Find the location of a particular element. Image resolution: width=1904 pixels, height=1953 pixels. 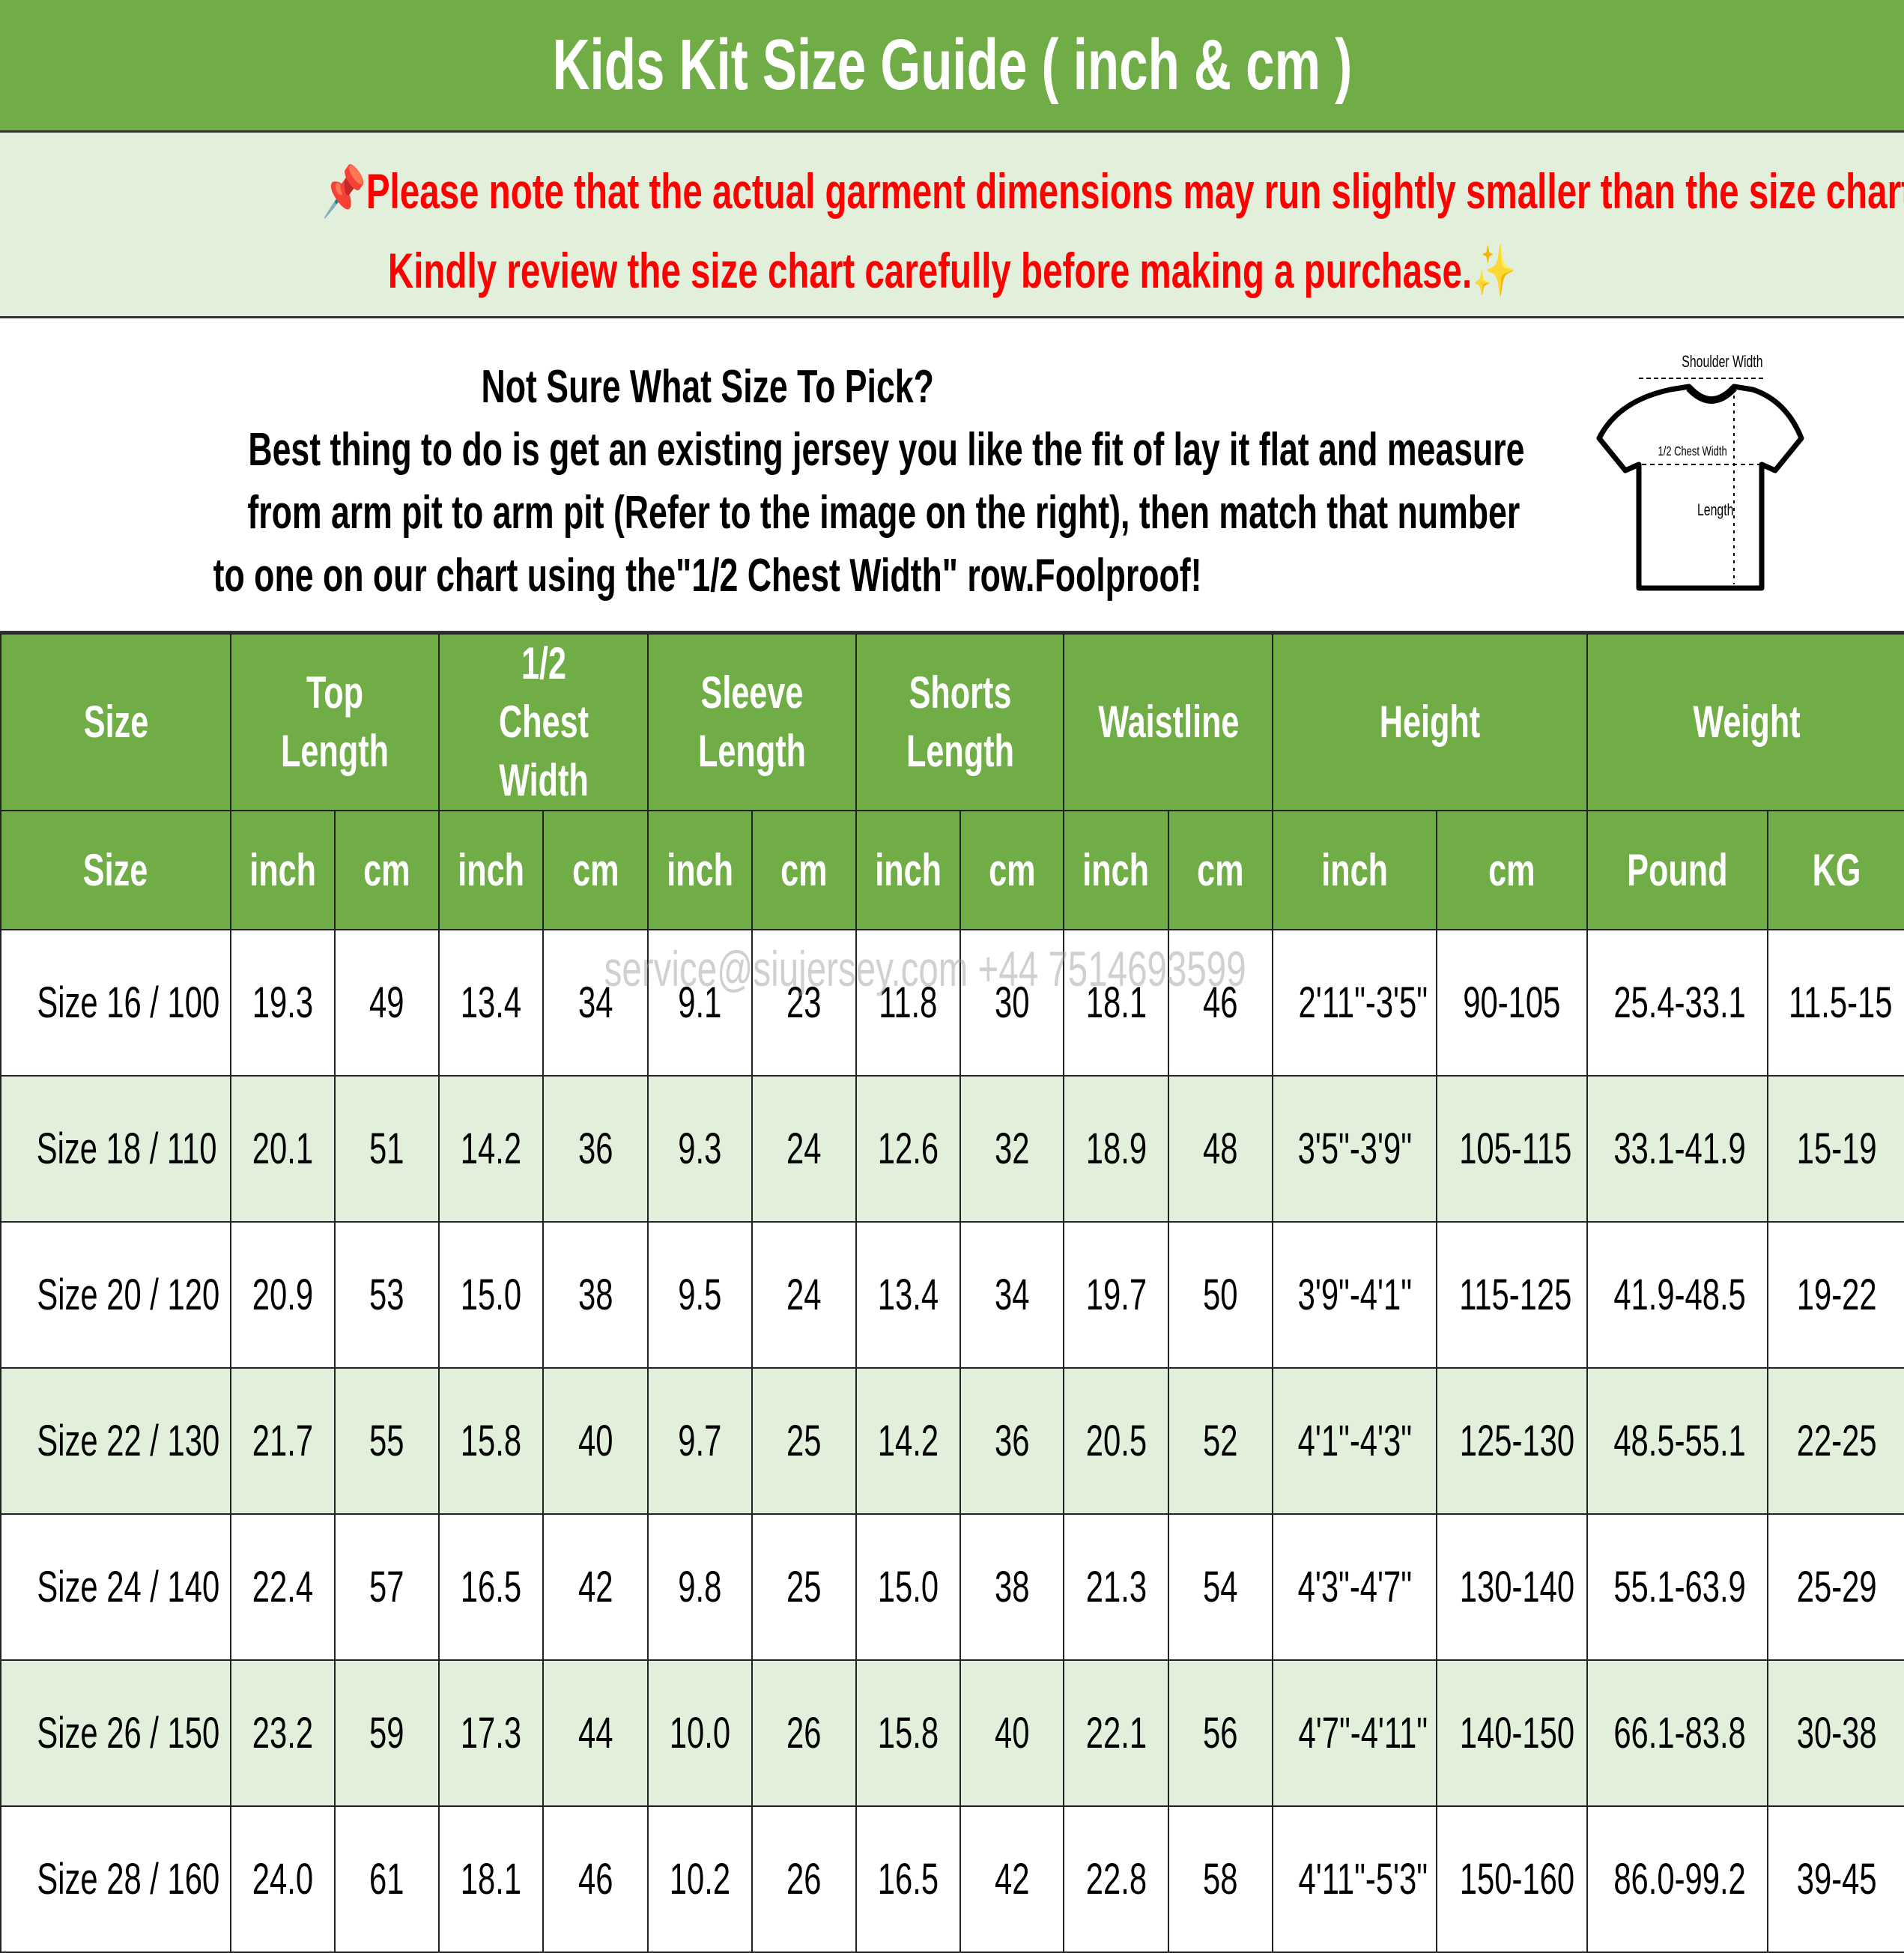

column-group-header: Shorts Length is located at coordinates (959, 722).